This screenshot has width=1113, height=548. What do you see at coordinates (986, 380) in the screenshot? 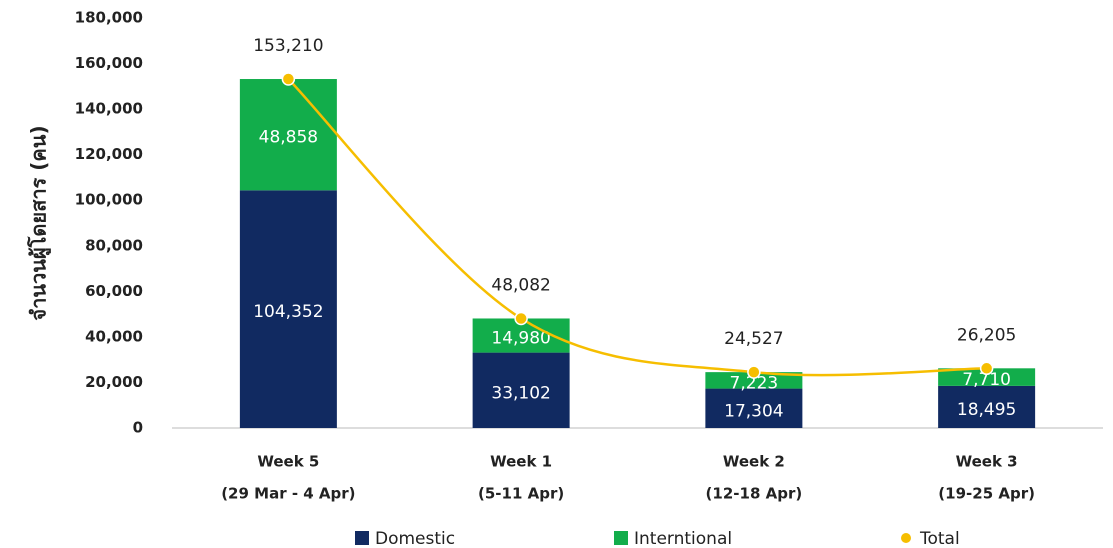
I see `data-label: 7,710` at bounding box center [986, 380].